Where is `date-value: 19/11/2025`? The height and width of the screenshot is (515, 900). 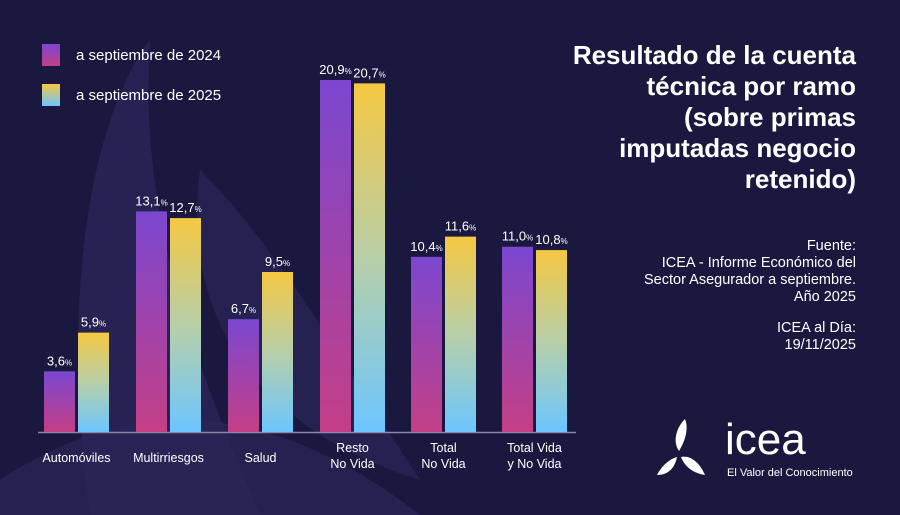
date-value: 19/11/2025 is located at coordinates (820, 345).